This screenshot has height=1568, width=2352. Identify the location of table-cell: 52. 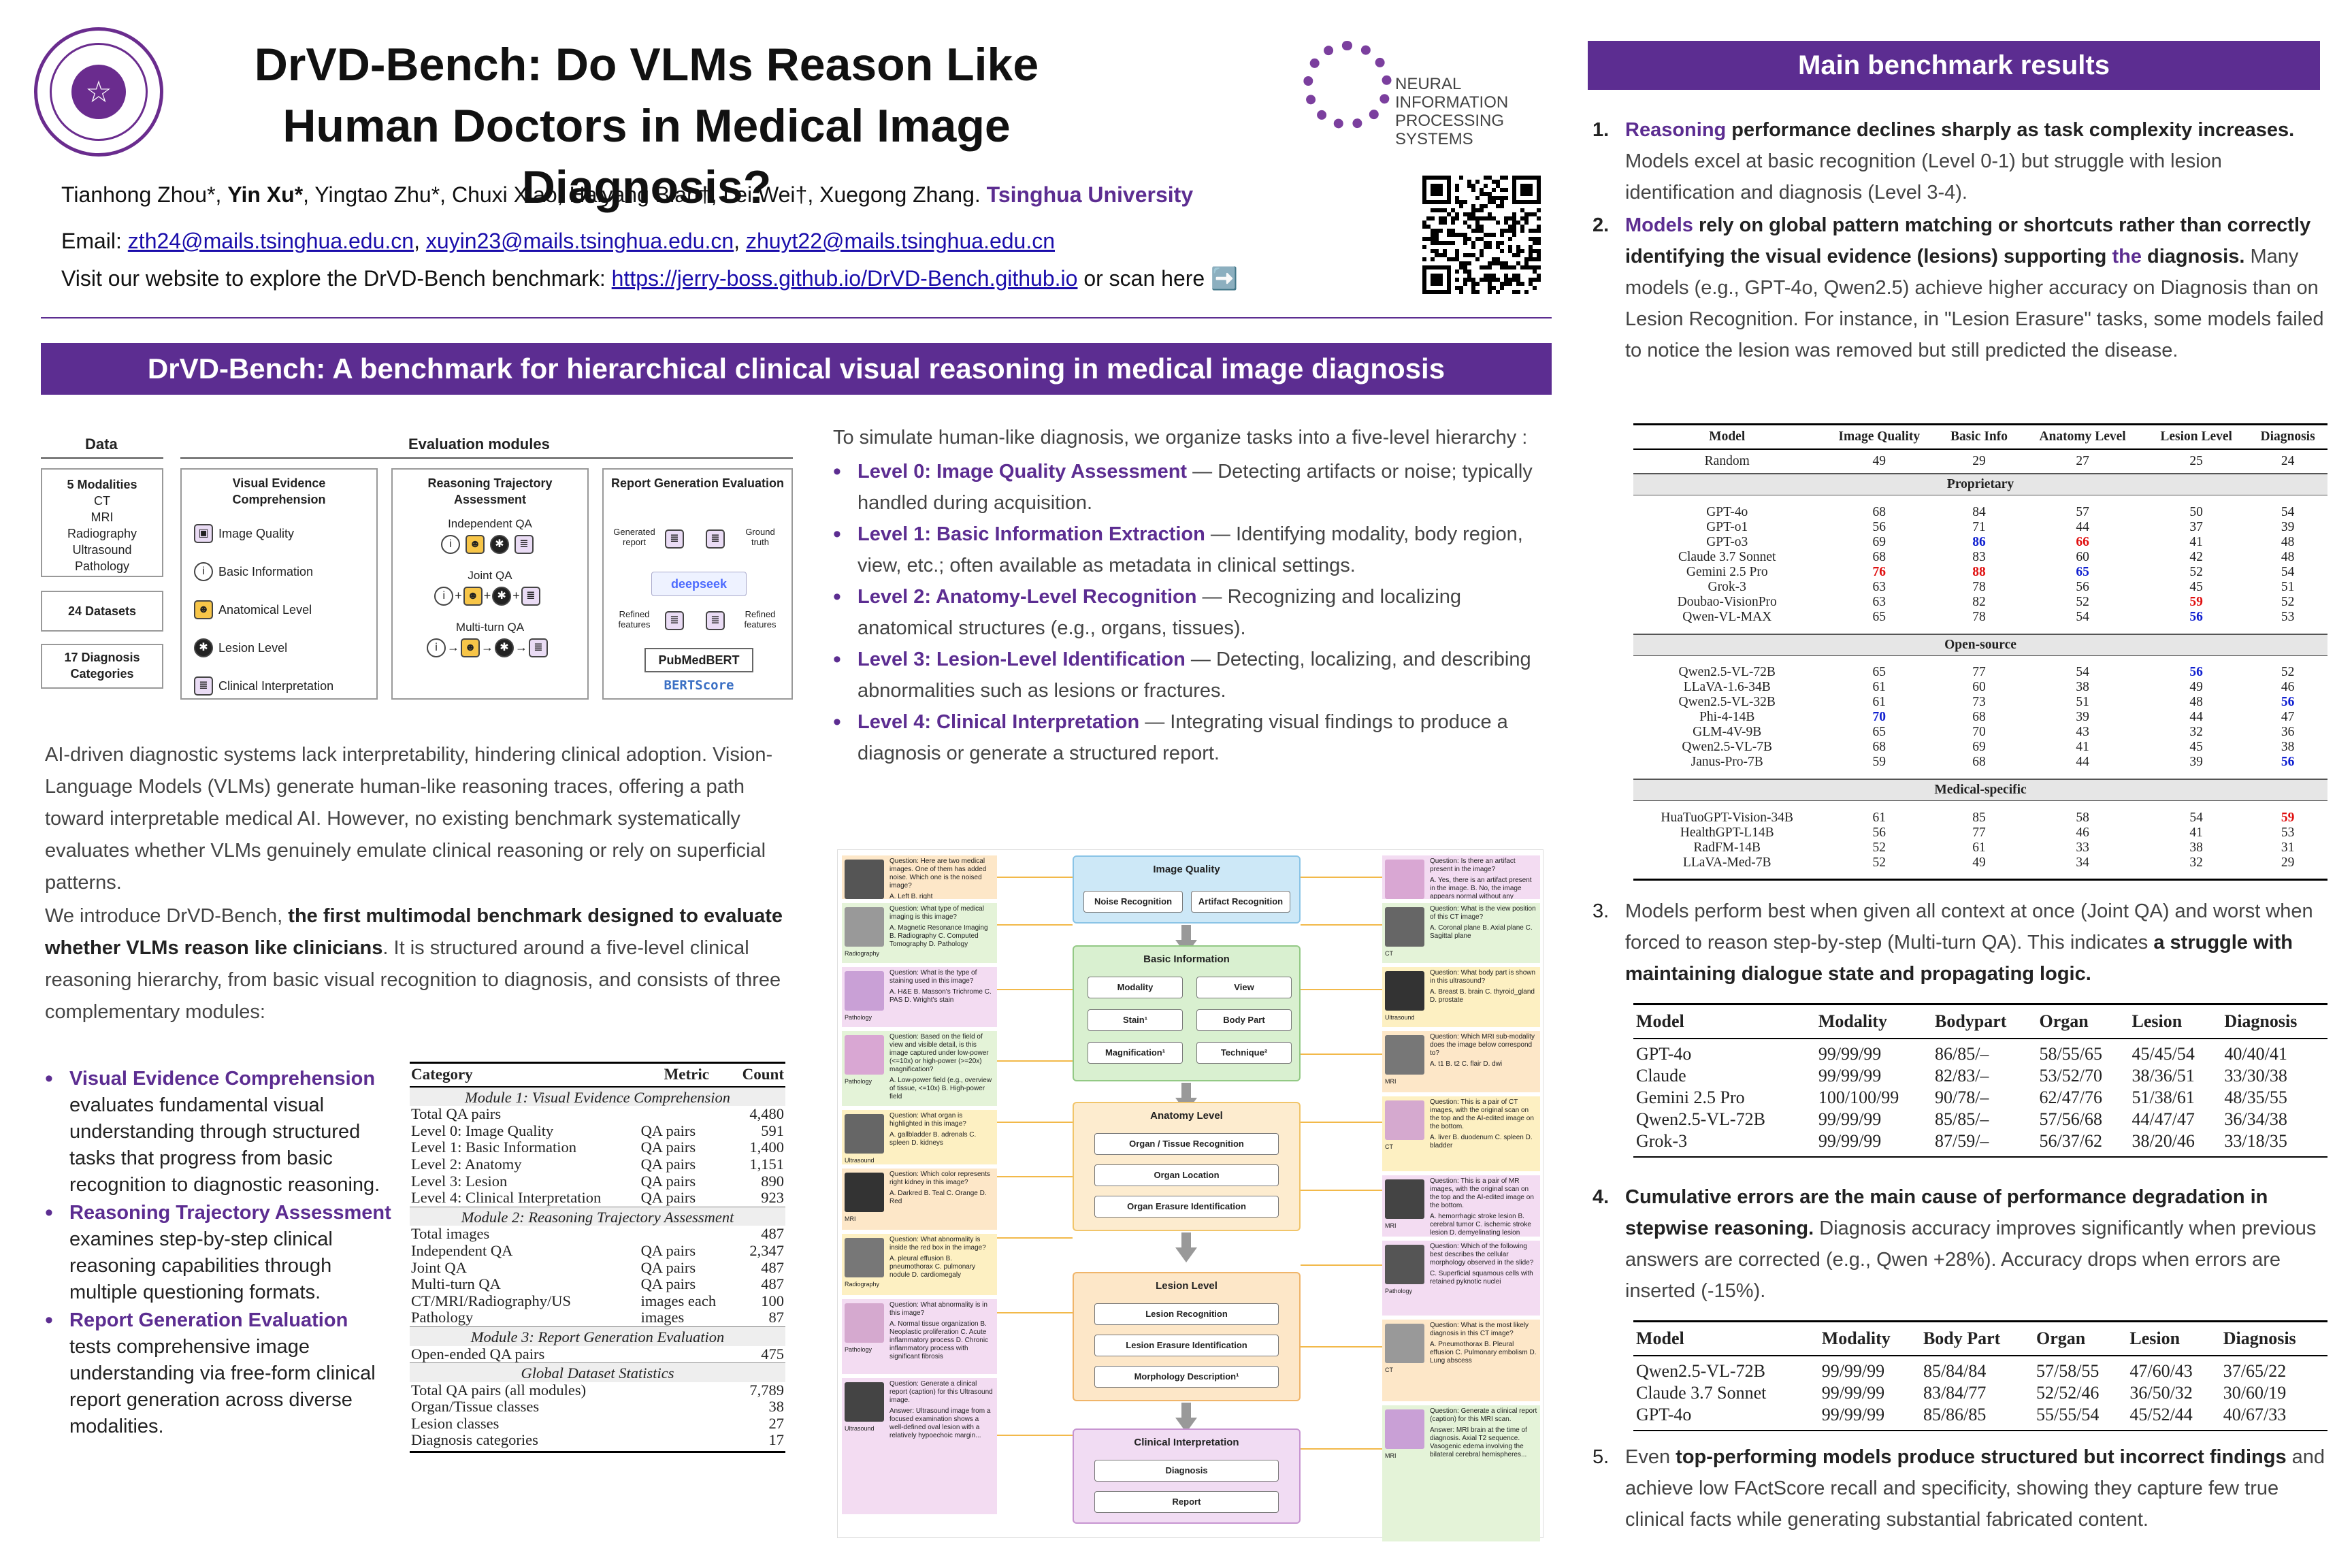
(2196, 572).